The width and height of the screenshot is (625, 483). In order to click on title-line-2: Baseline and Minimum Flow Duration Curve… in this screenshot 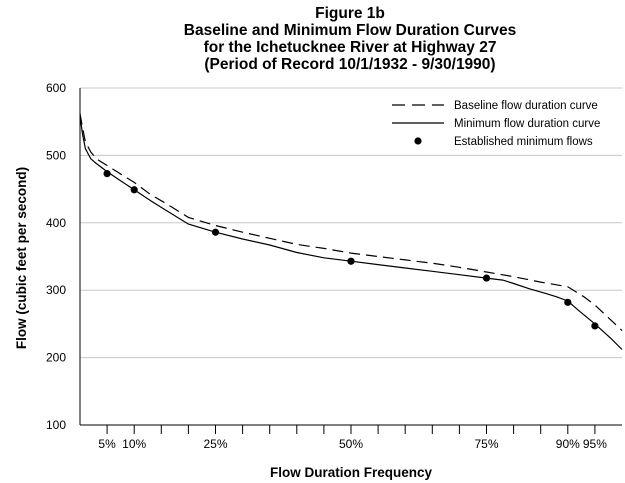, I will do `click(350, 30)`.